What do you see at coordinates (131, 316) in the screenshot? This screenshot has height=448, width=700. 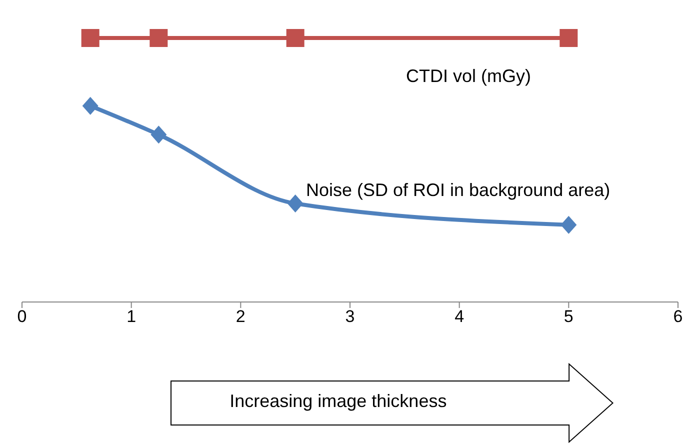 I see `x-tick-label: 1` at bounding box center [131, 316].